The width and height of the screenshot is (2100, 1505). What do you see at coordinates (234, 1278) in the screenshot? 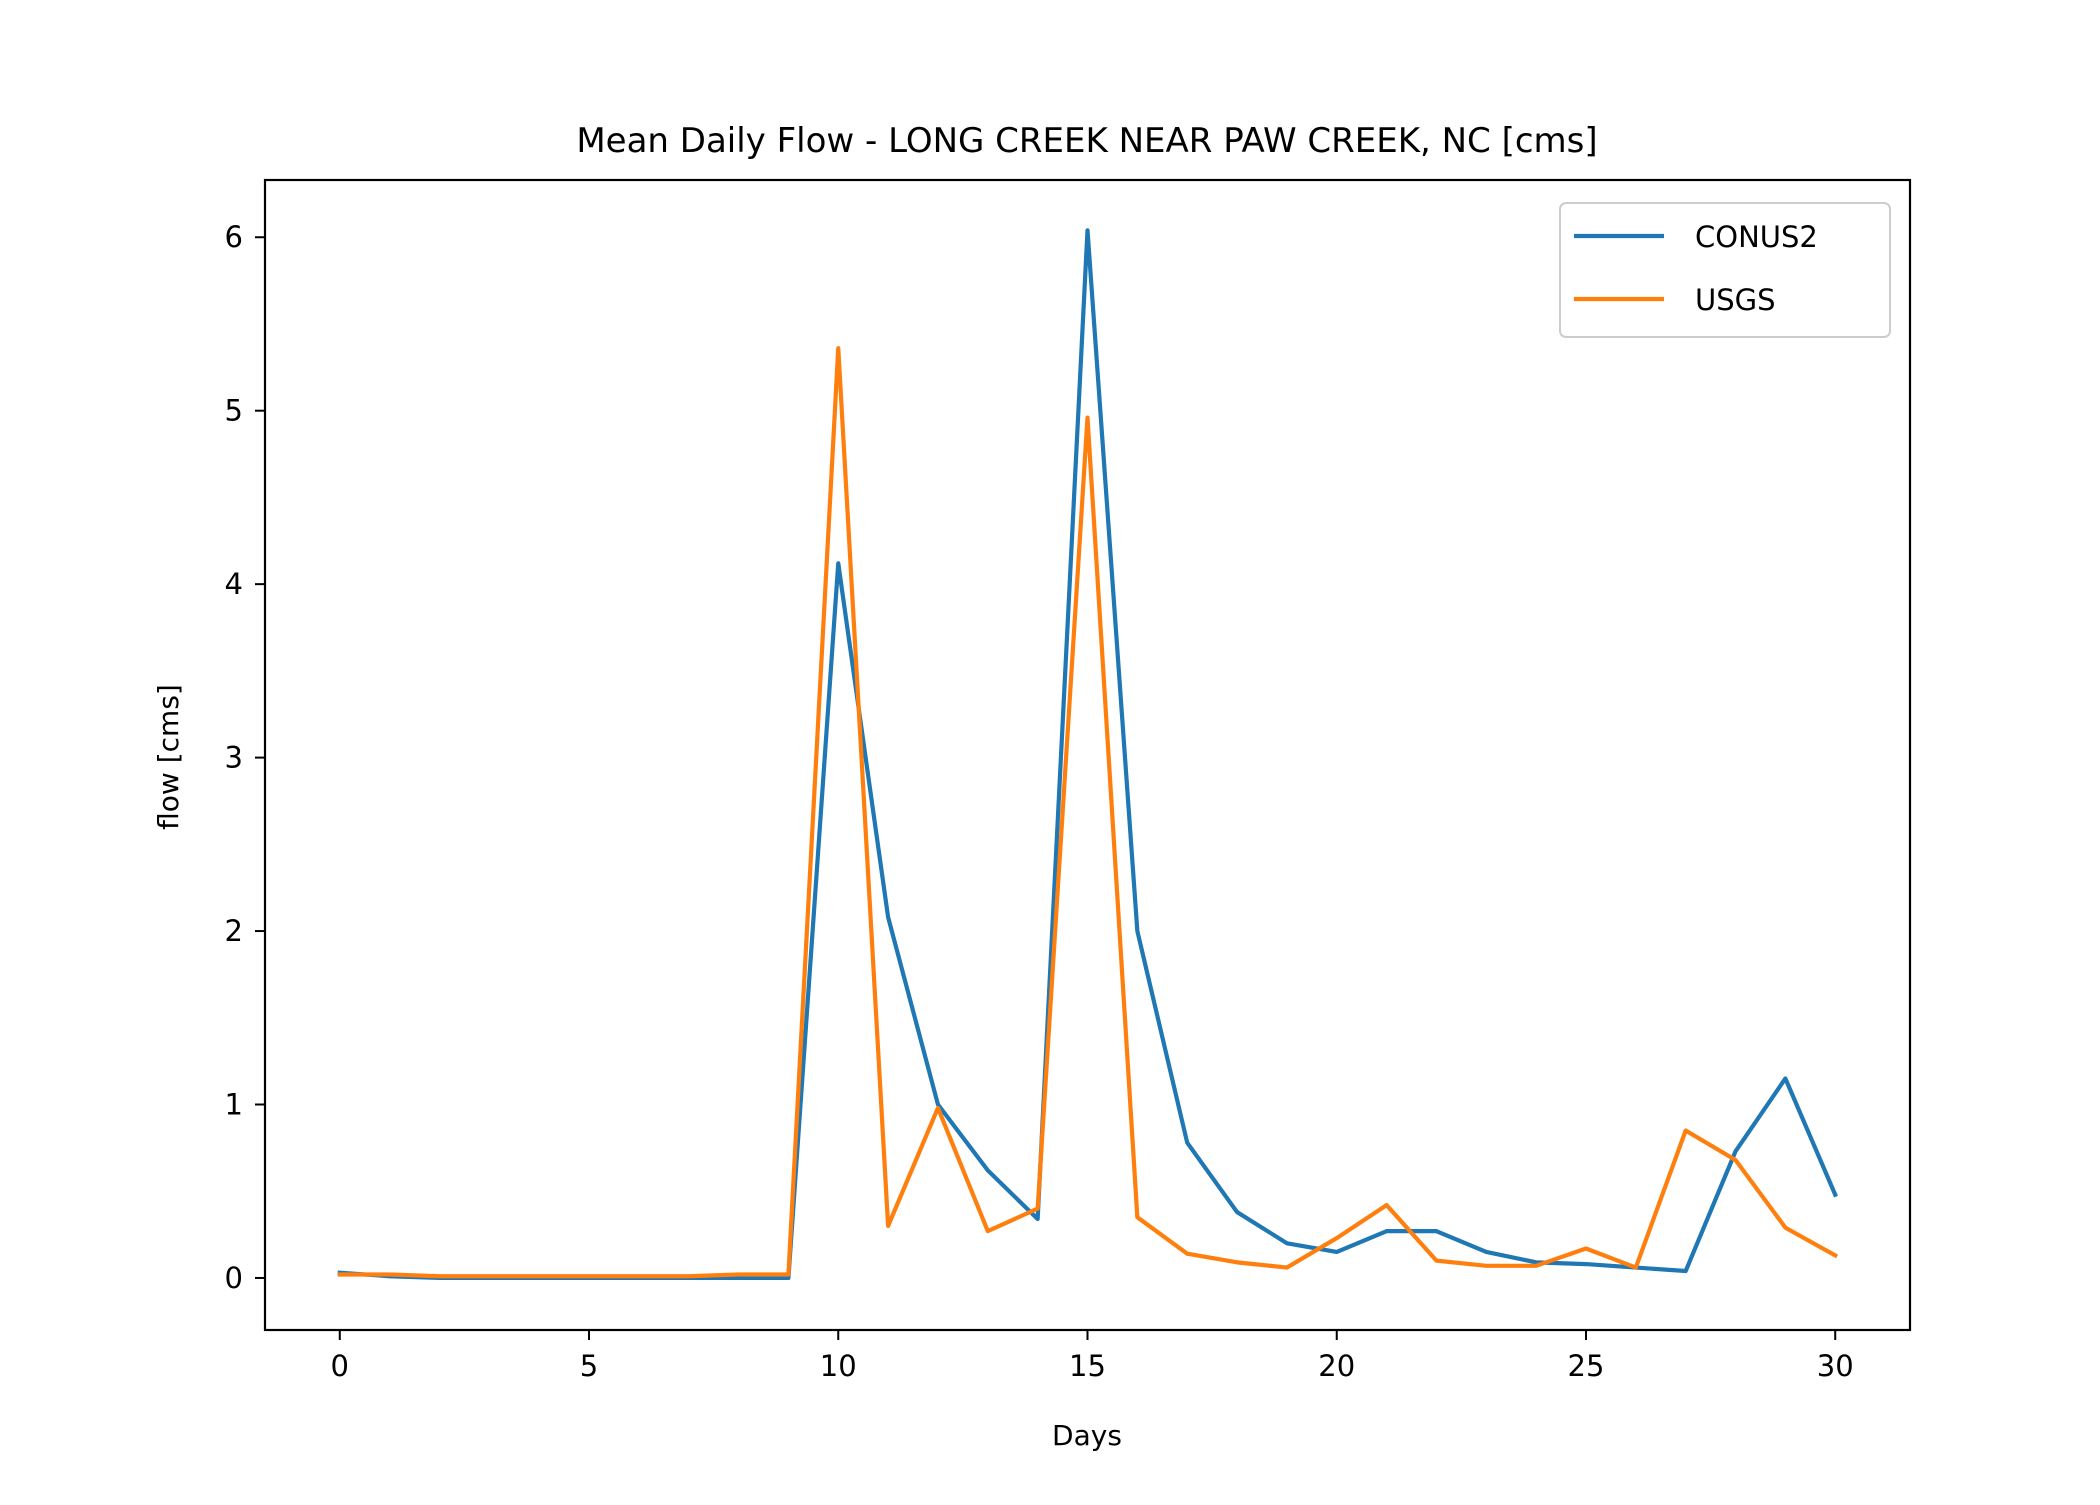
I see `y-tick-label: 0` at bounding box center [234, 1278].